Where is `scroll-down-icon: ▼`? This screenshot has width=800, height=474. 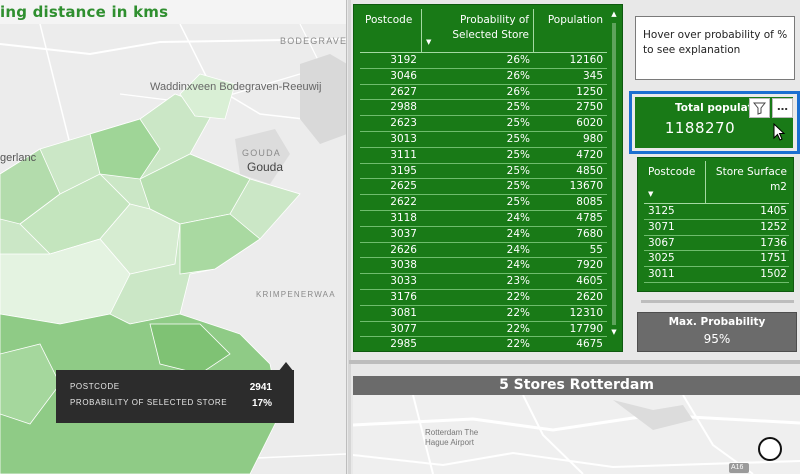
scroll-down-icon: ▼ is located at coordinates (614, 332).